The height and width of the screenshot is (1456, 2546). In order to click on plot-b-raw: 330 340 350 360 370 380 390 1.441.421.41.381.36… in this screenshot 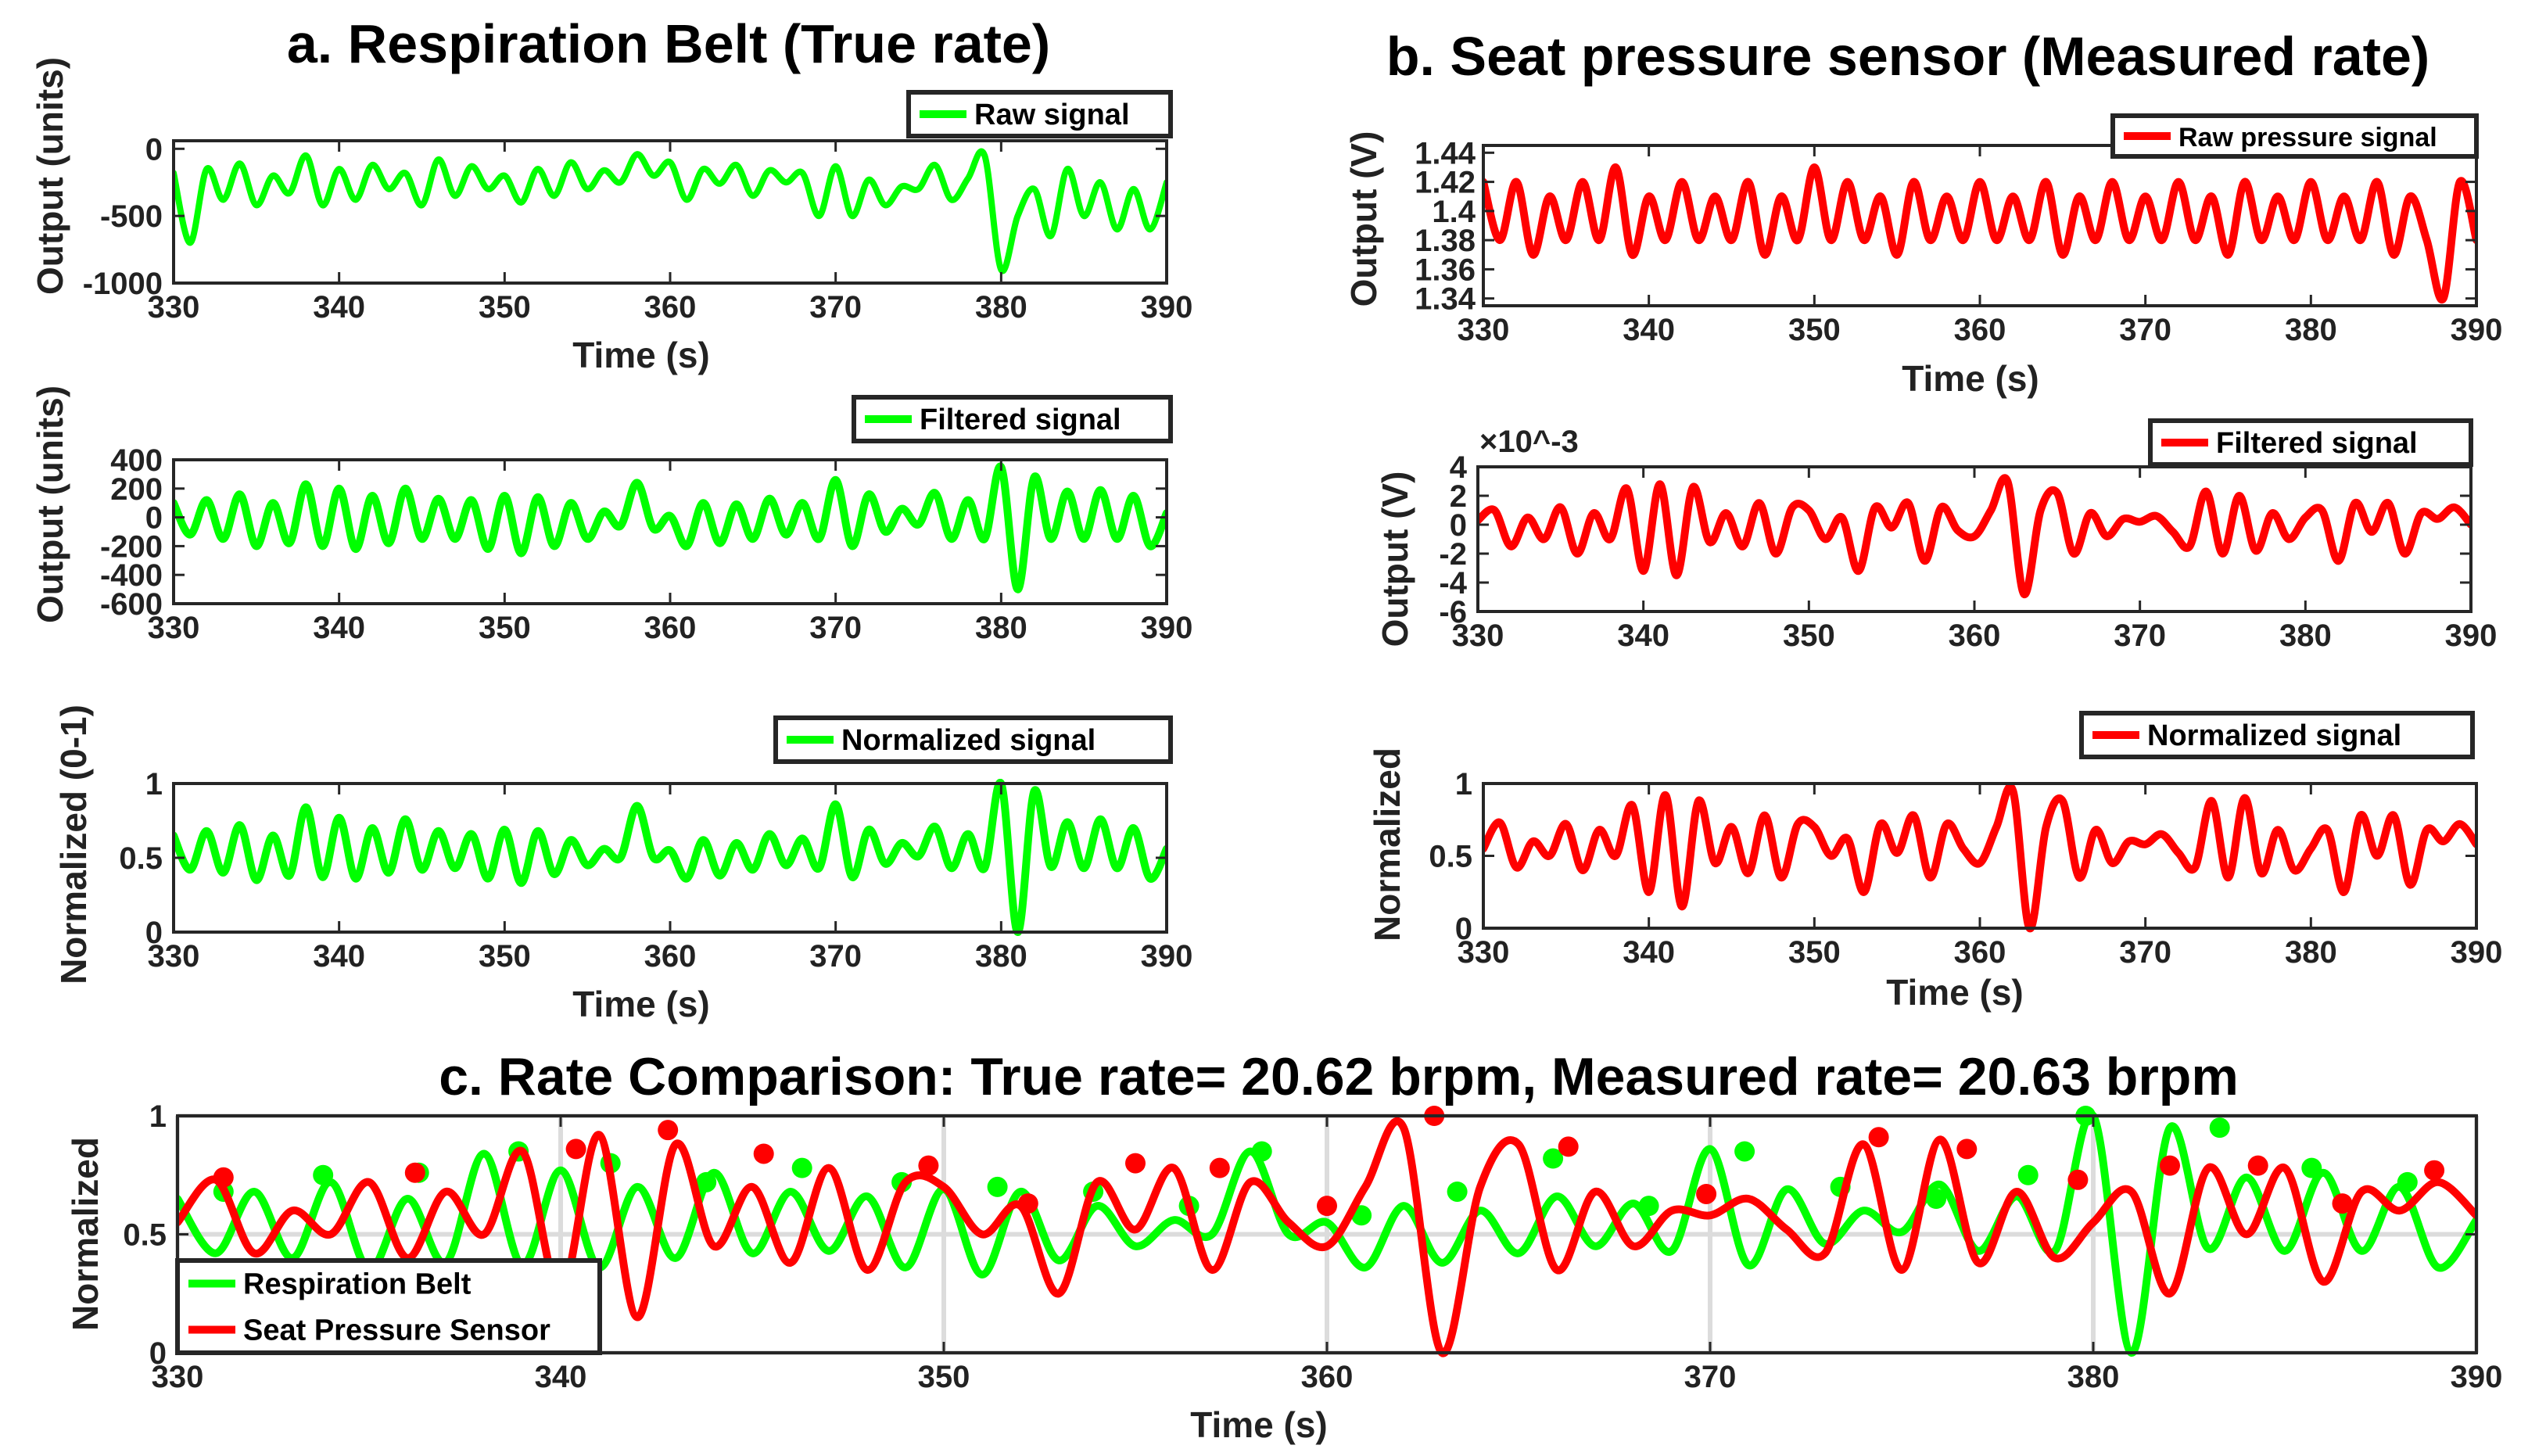, I will do `click(1959, 230)`.